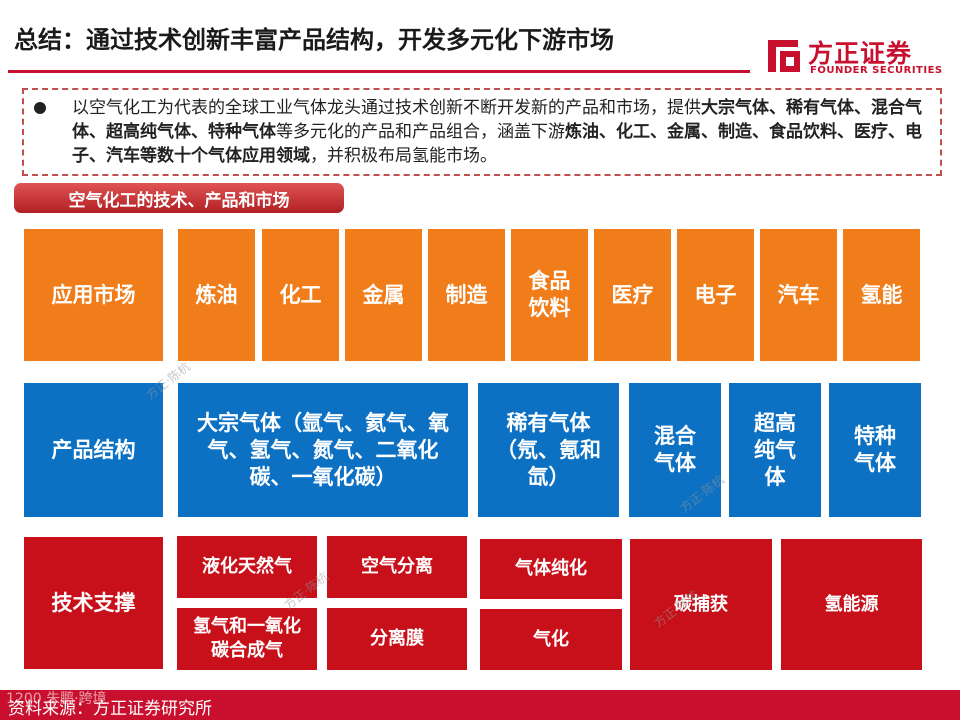 The image size is (960, 720). What do you see at coordinates (551, 639) in the screenshot?
I see `tech-item: 气化` at bounding box center [551, 639].